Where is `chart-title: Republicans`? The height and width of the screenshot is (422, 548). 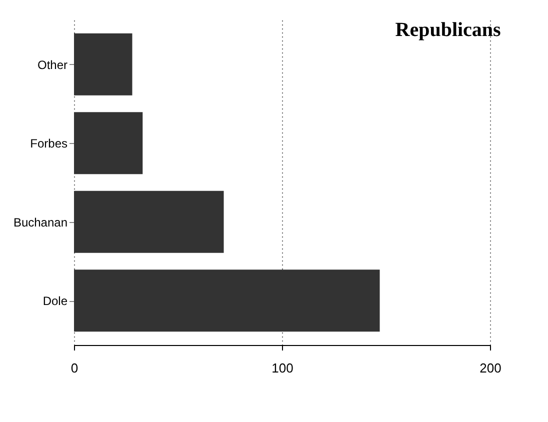
chart-title: Republicans is located at coordinates (448, 30).